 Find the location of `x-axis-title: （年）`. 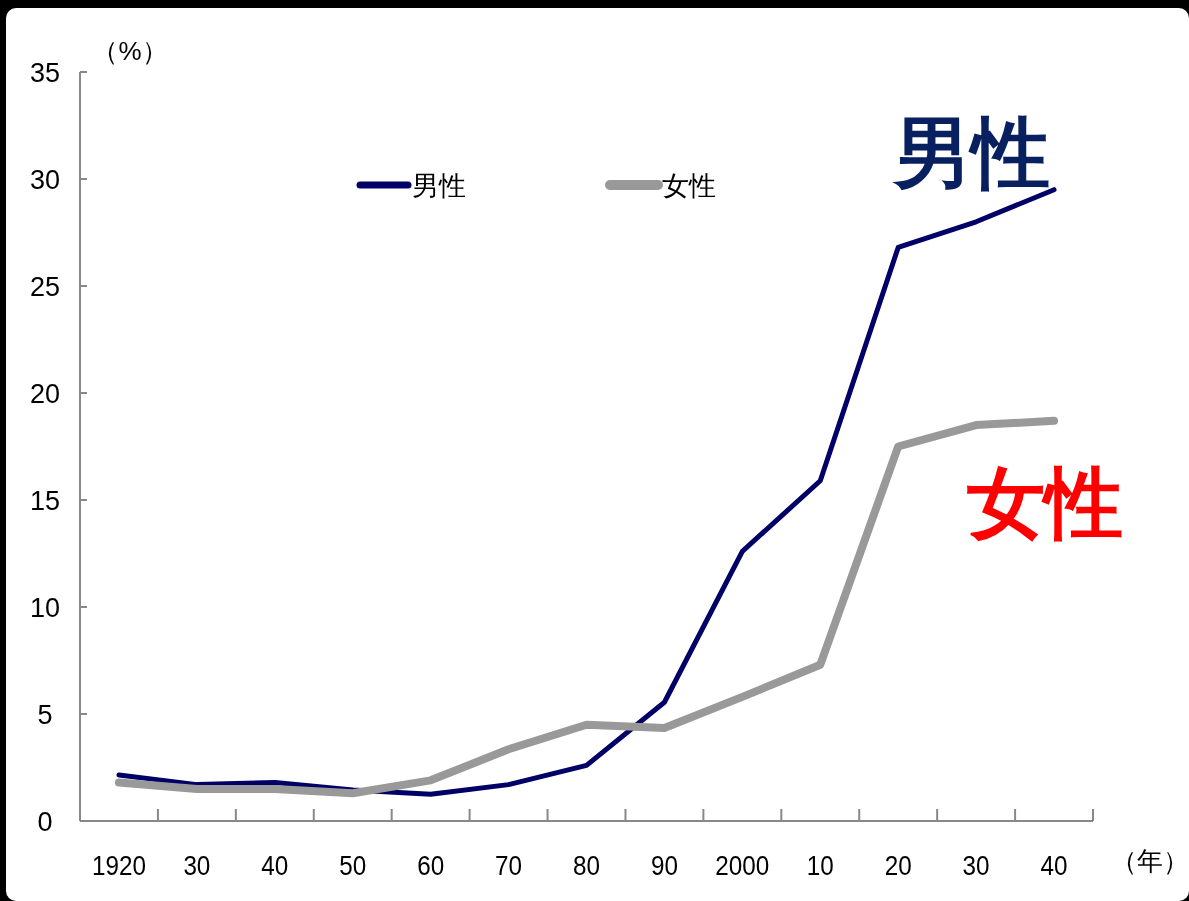

x-axis-title: （年） is located at coordinates (1150, 861).